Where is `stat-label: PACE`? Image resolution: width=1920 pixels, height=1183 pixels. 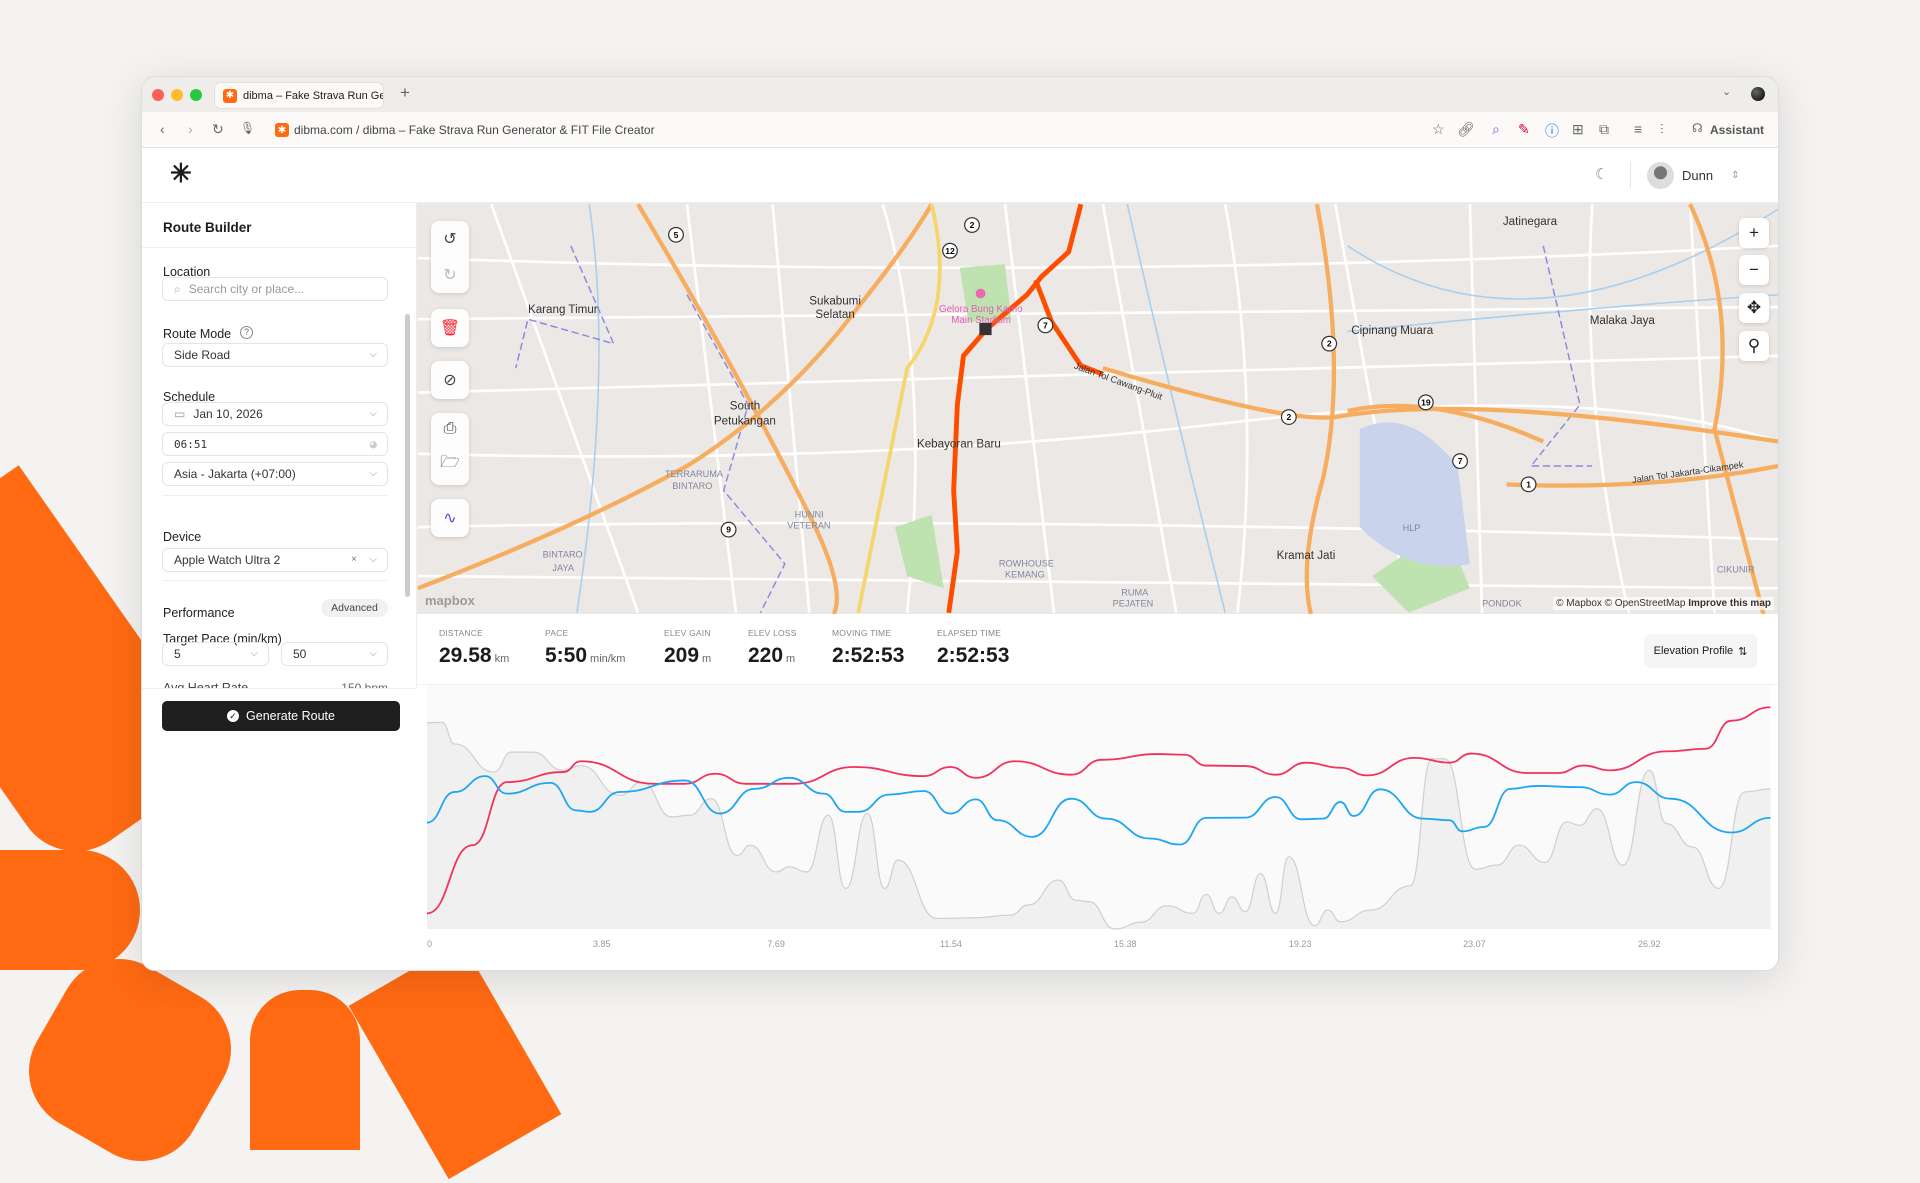
stat-label: PACE is located at coordinates (557, 633).